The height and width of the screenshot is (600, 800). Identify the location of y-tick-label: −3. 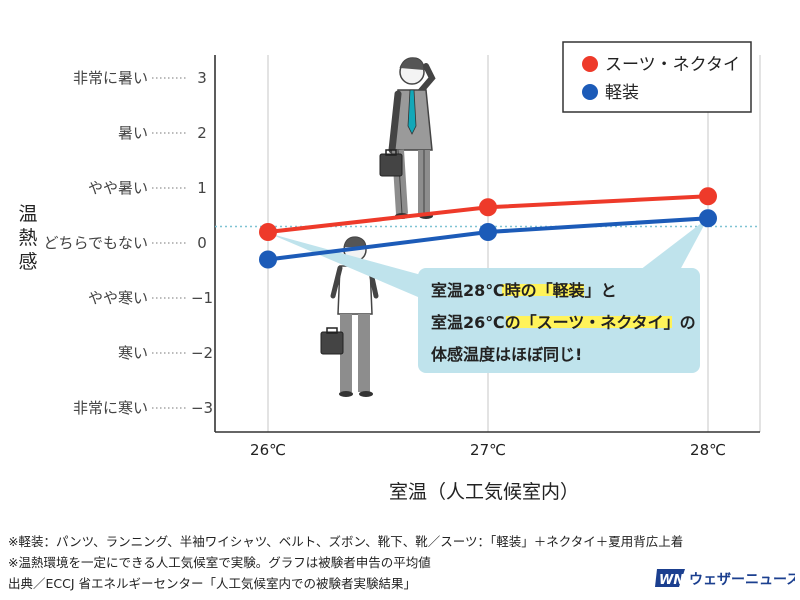
(202, 408).